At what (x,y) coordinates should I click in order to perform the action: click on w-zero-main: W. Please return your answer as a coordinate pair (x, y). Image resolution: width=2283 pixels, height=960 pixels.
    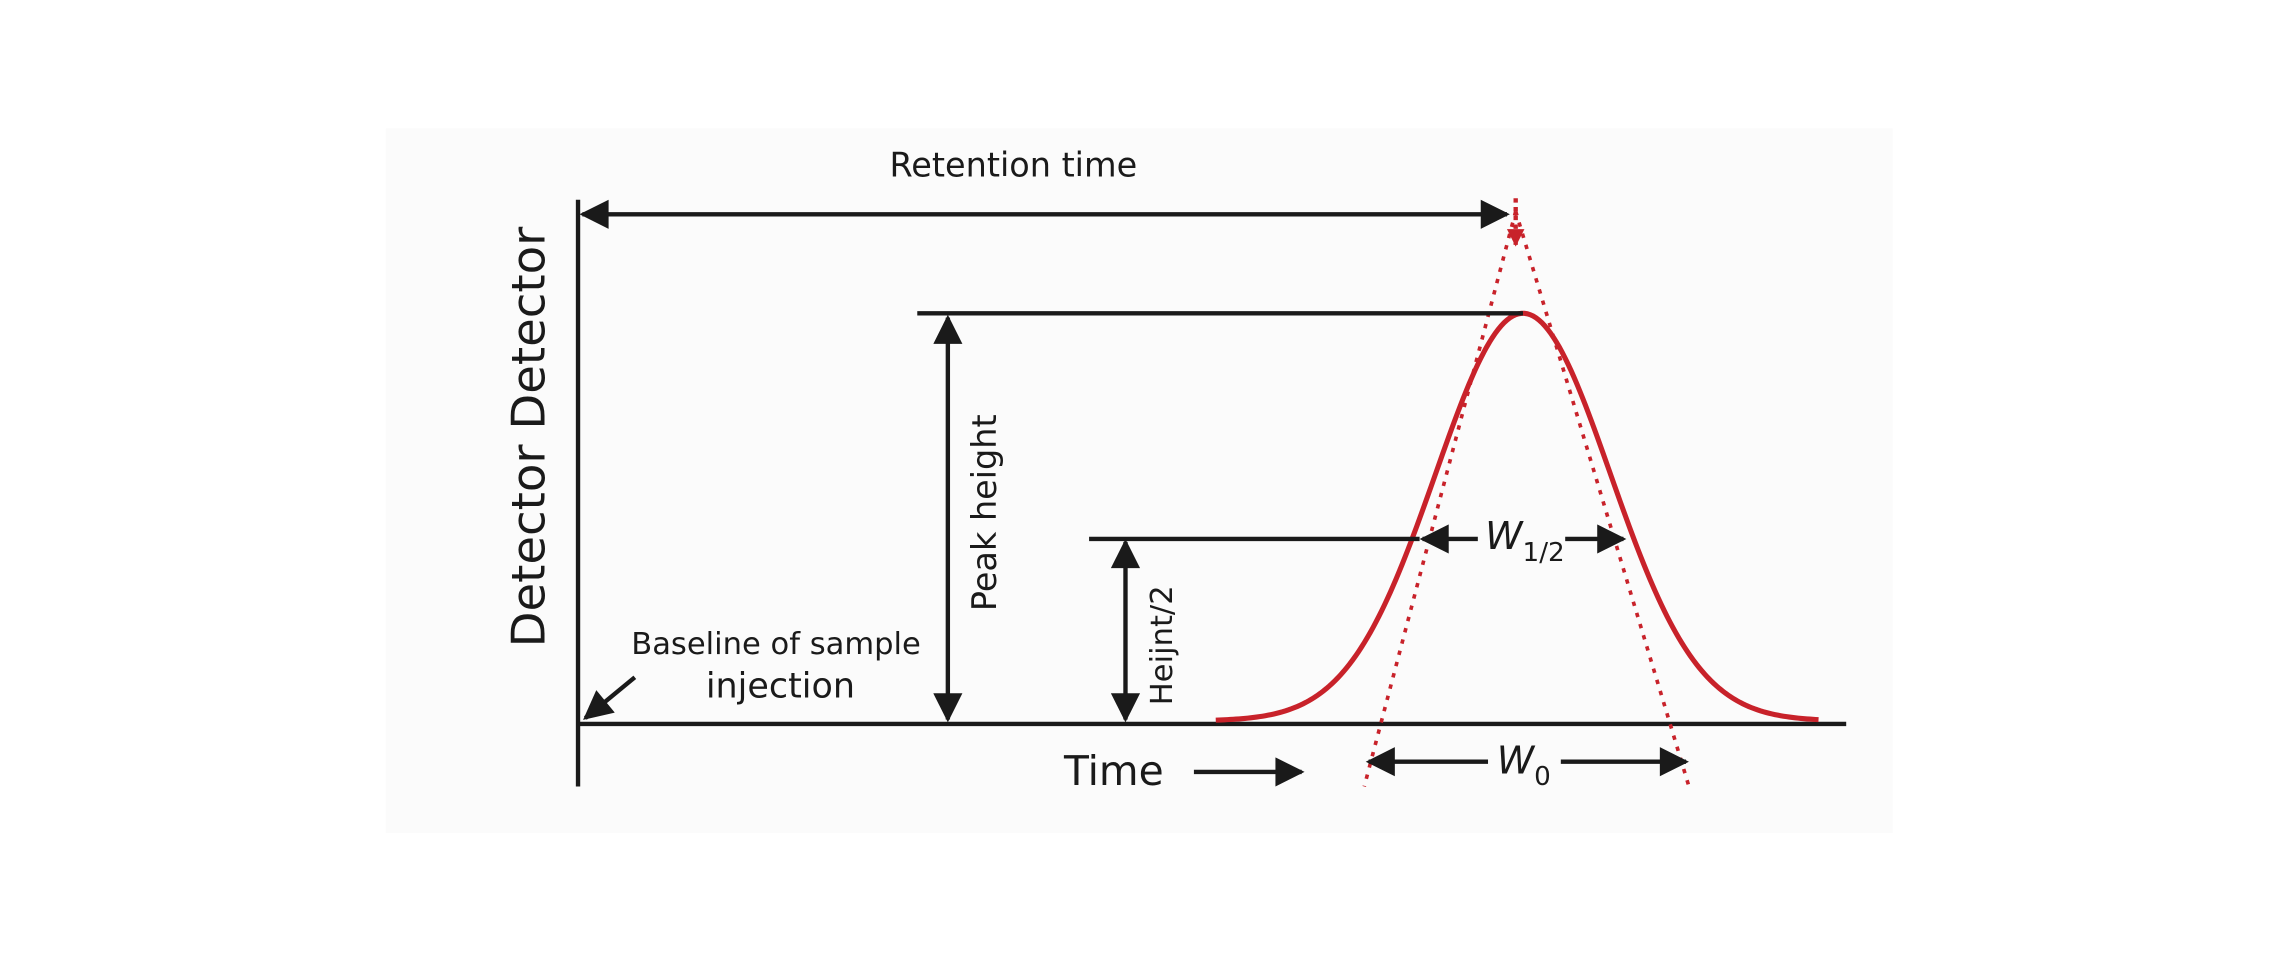
    Looking at the image, I should click on (1516, 760).